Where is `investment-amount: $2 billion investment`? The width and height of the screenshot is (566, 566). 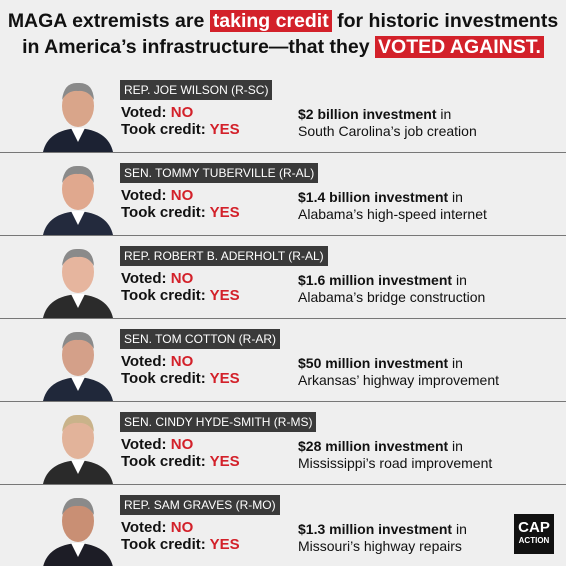 investment-amount: $2 billion investment is located at coordinates (367, 114).